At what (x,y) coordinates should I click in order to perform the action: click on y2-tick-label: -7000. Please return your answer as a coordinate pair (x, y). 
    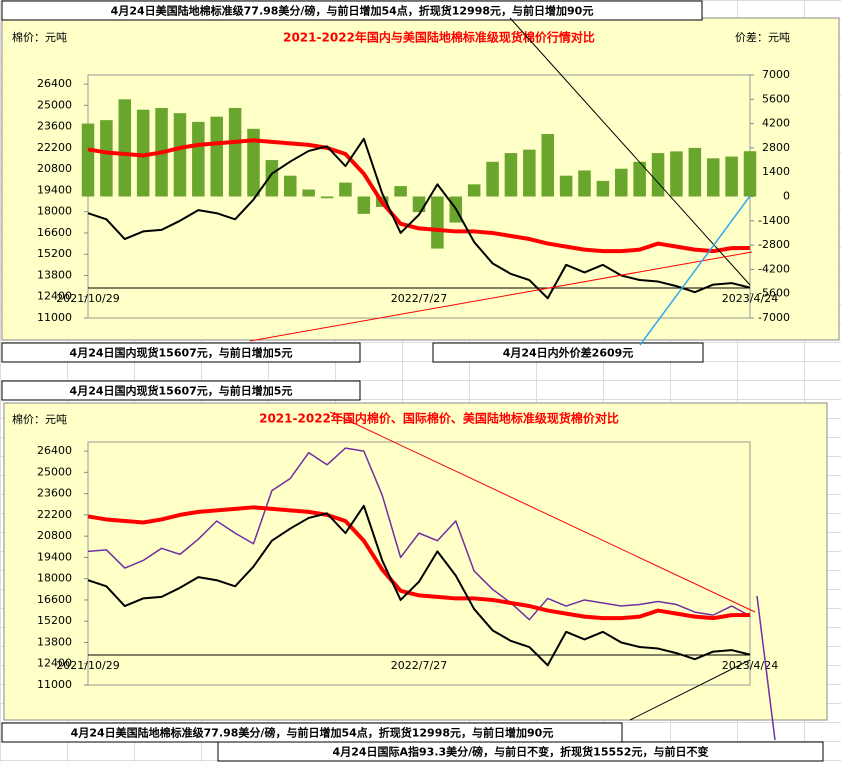
    Looking at the image, I should click on (774, 317).